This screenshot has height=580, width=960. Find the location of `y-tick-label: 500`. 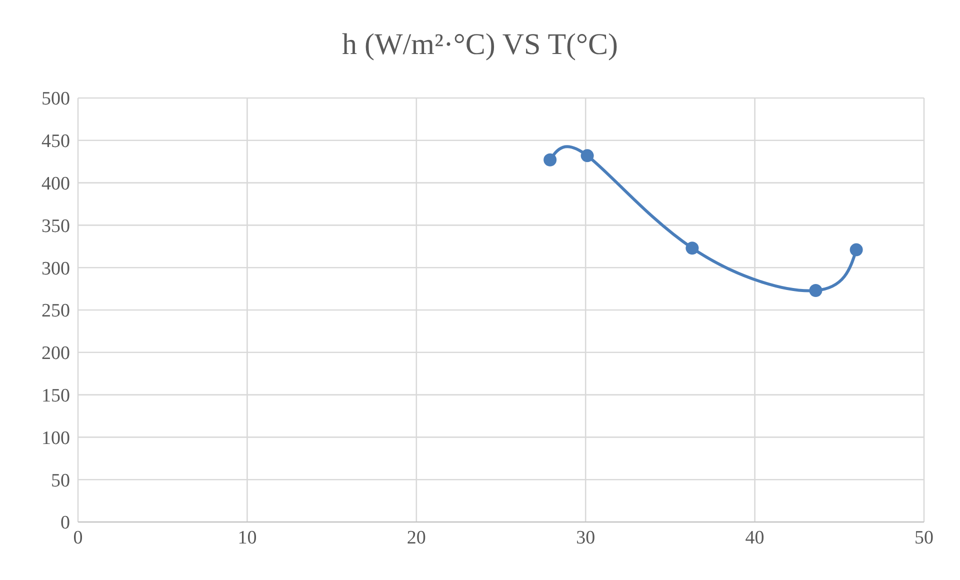

y-tick-label: 500 is located at coordinates (56, 99).